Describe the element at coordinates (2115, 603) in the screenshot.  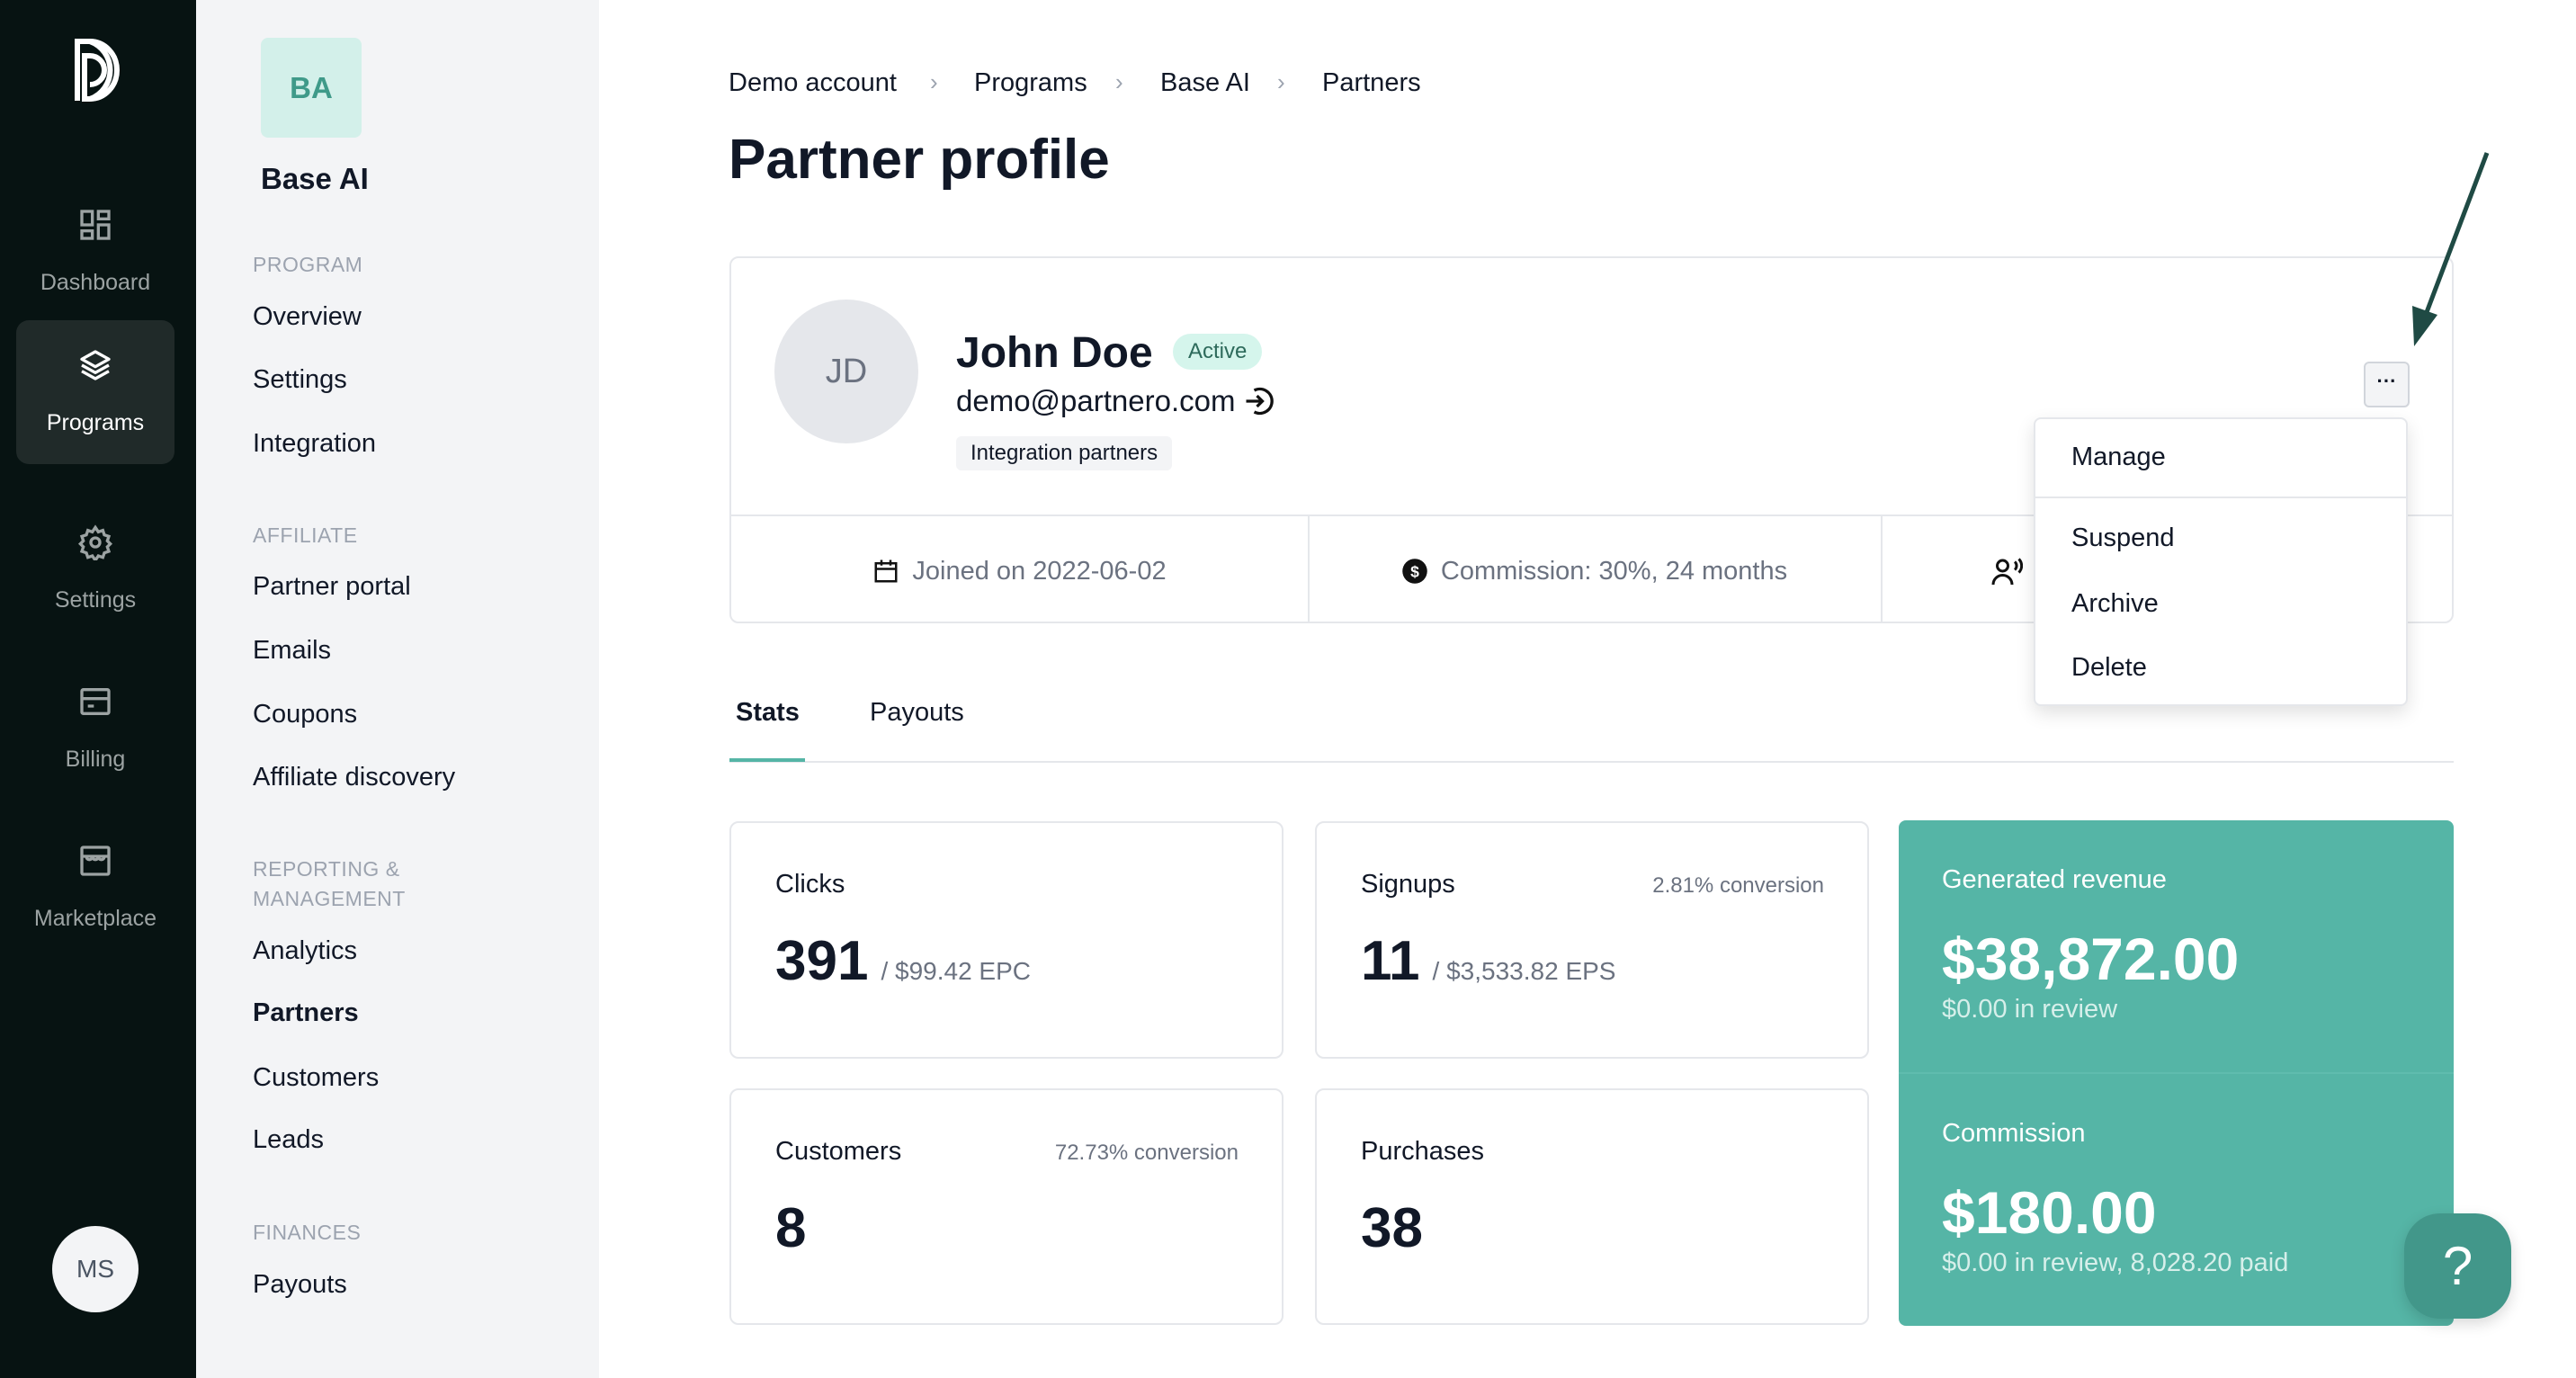
I see `menu-item-archive: Archive` at that location.